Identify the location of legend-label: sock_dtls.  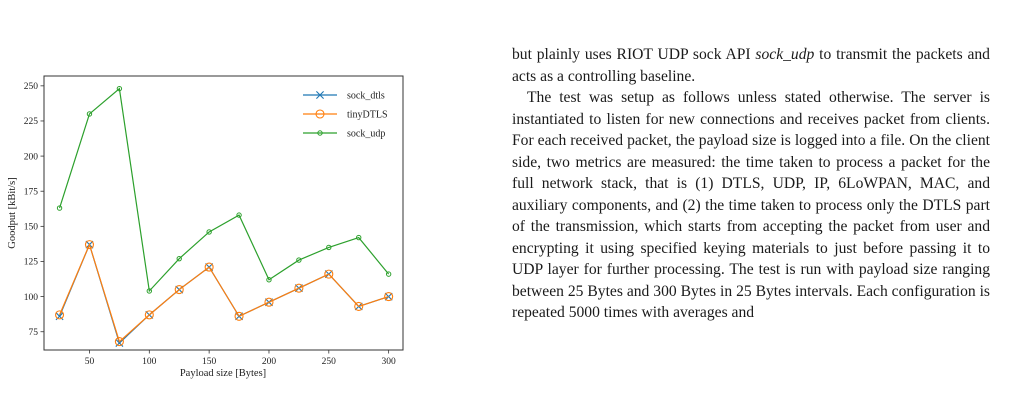
(366, 96).